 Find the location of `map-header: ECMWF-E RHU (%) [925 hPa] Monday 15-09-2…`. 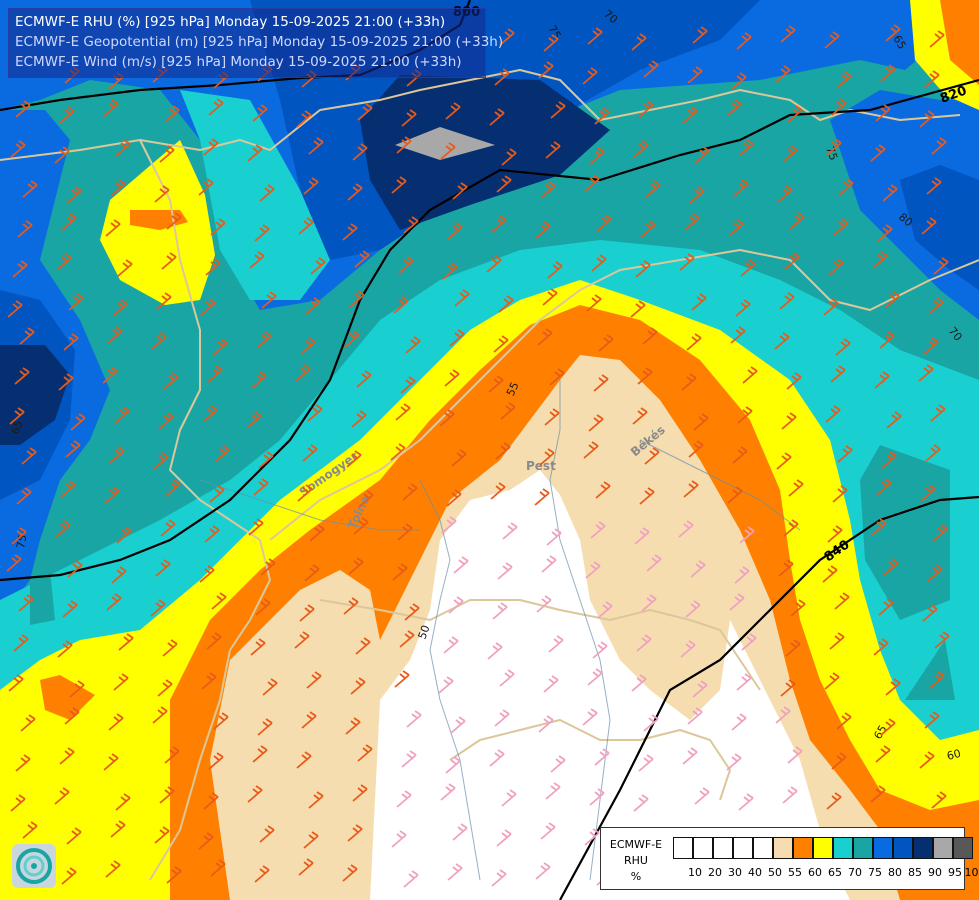

map-header: ECMWF-E RHU (%) [925 hPa] Monday 15-09-2… is located at coordinates (256, 43).